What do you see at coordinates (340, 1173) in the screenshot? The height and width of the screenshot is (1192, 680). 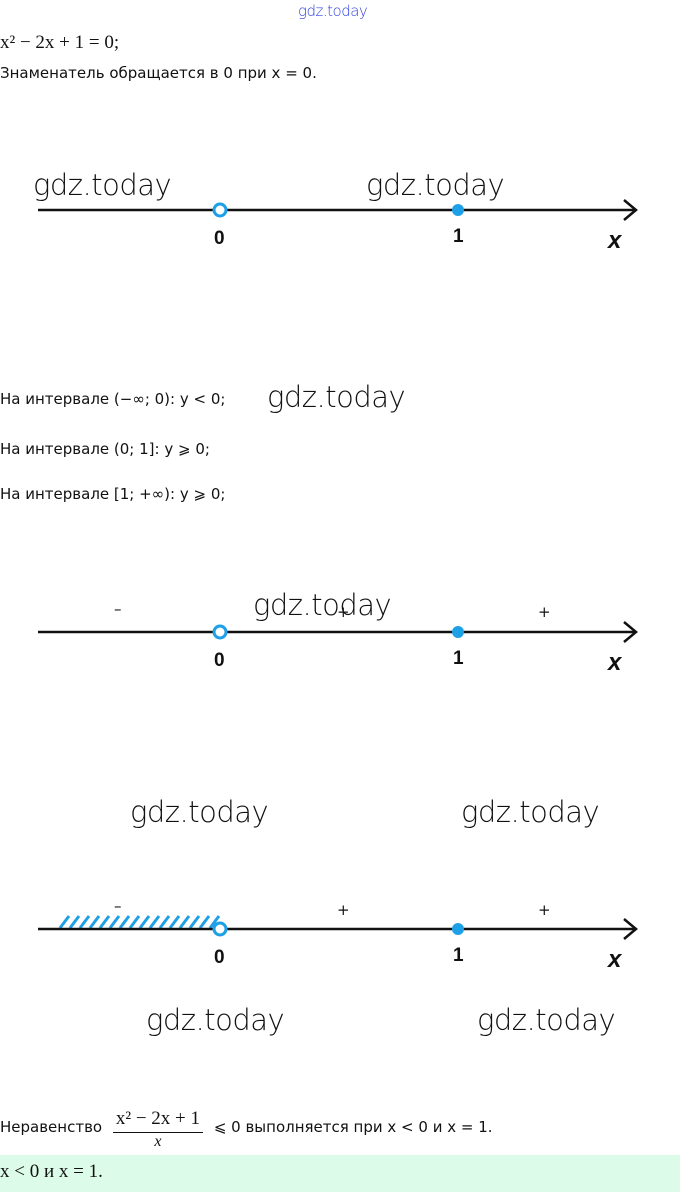 I see `answer-box: x < 0 и x = 1.` at bounding box center [340, 1173].